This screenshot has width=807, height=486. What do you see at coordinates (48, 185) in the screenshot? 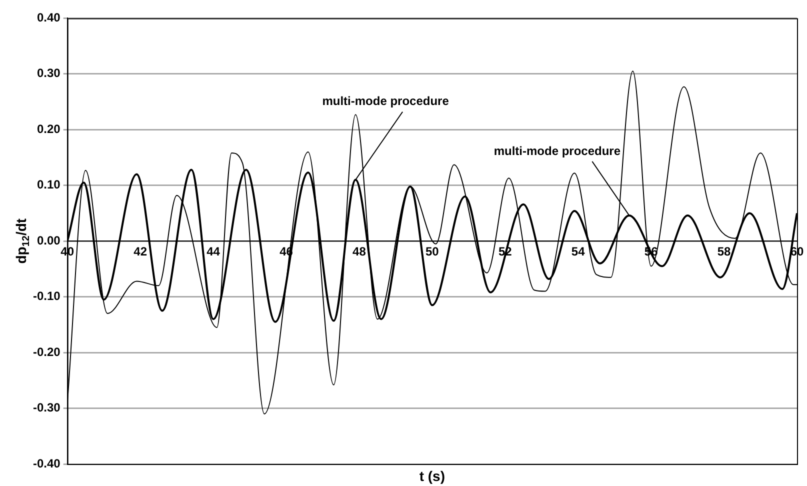
I see `y-tick-label: 0.10` at bounding box center [48, 185].